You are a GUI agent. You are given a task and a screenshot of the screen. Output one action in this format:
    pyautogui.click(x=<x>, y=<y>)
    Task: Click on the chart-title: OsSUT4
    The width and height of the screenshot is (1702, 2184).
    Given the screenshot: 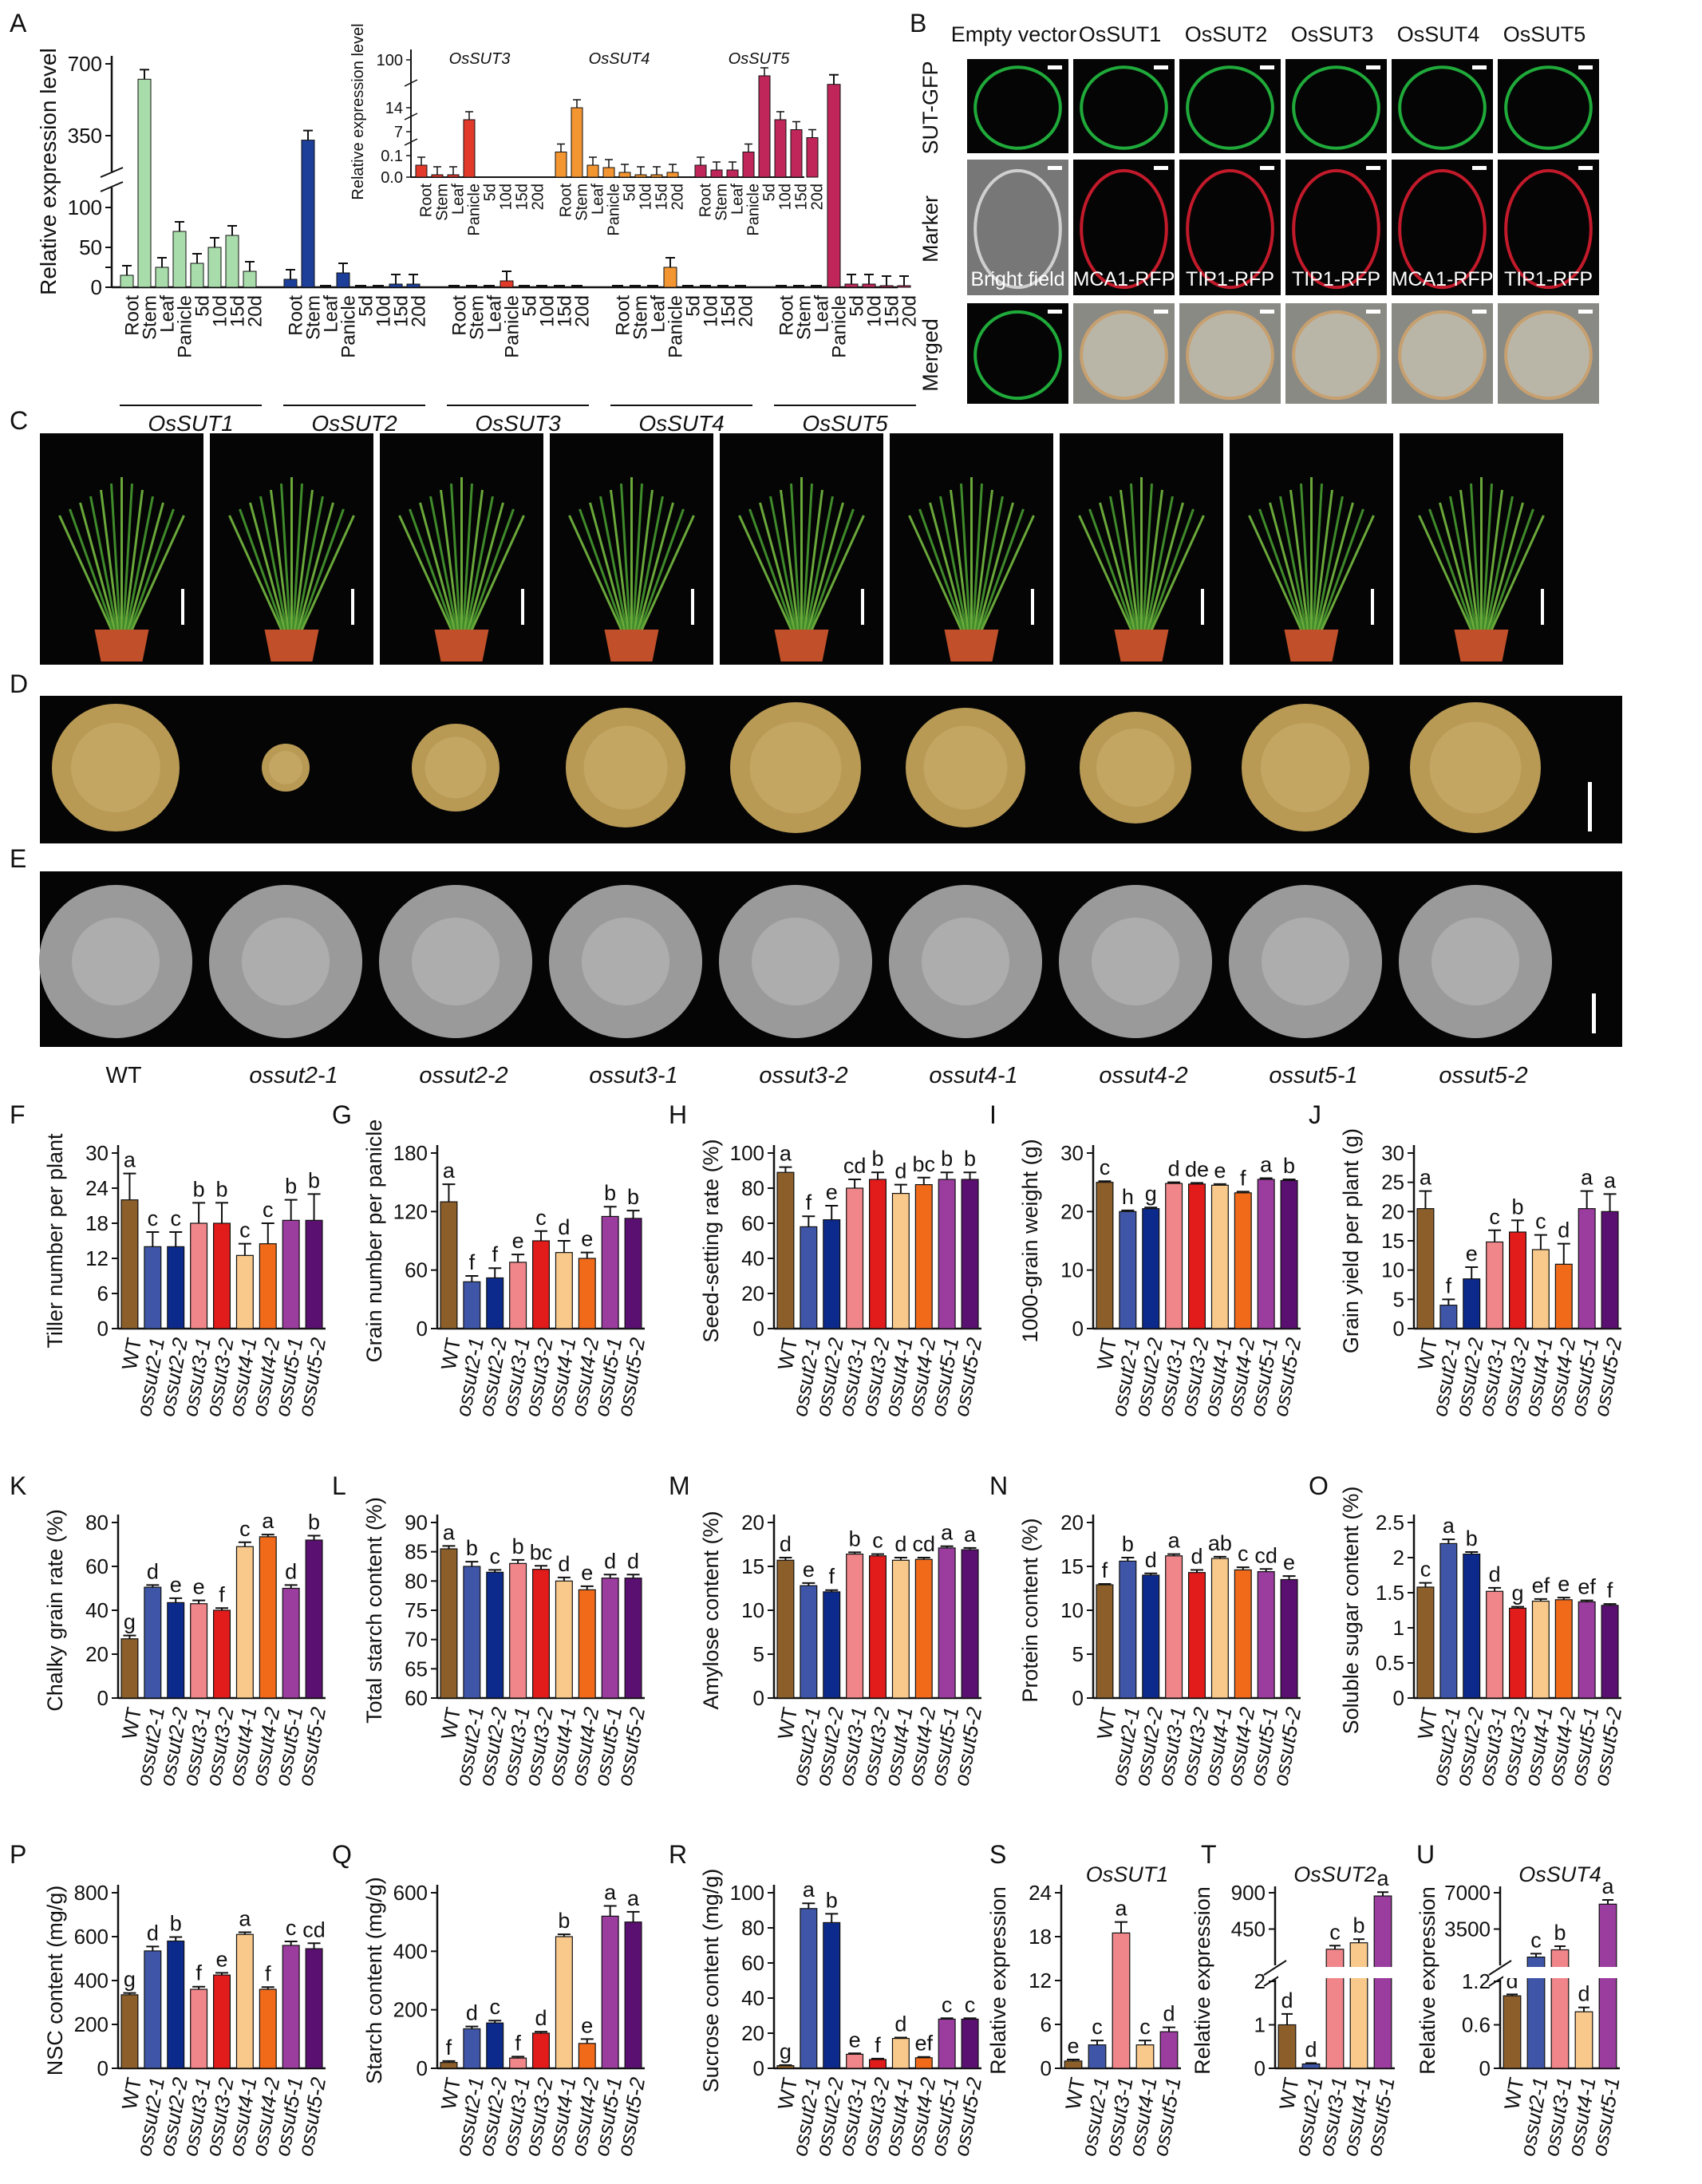 What is the action you would take?
    pyautogui.click(x=1560, y=1874)
    